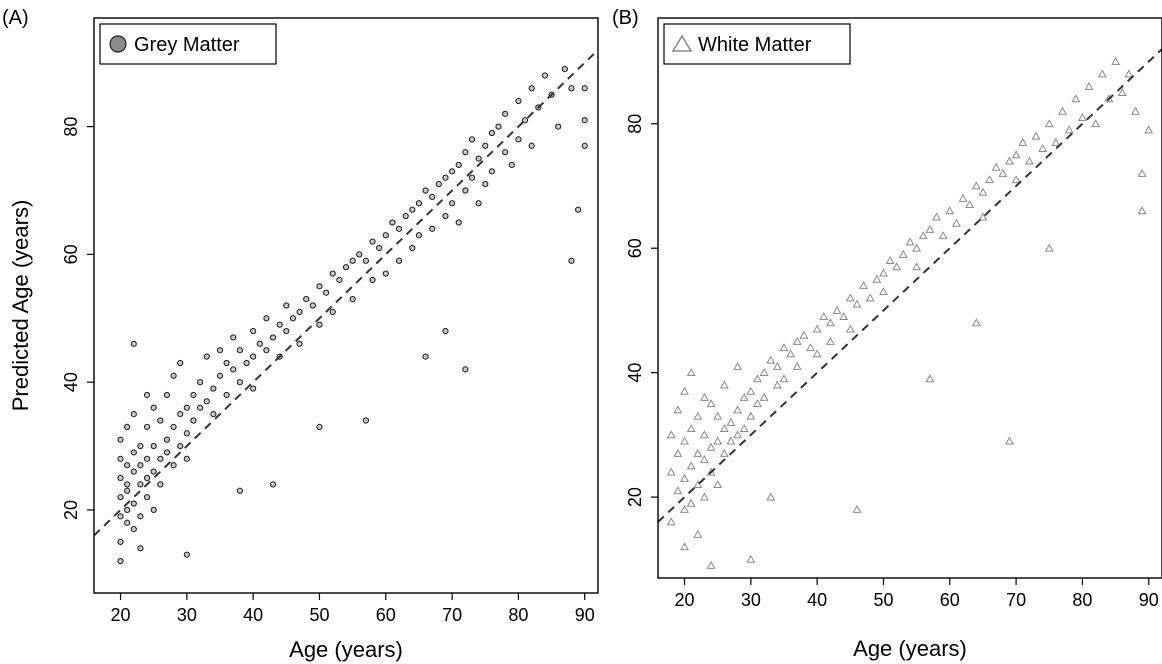  I want to click on legend: Grey Matter, so click(188, 44).